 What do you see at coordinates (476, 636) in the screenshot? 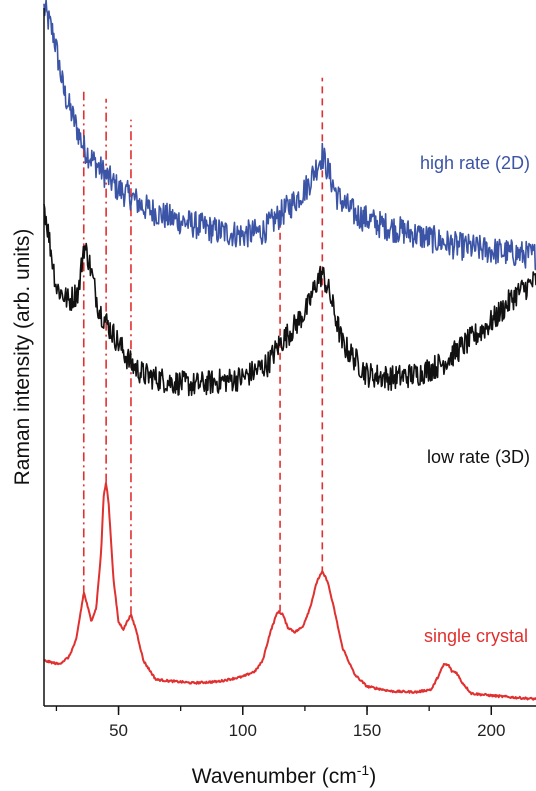
I see `annotation-single-crystal: single crystal` at bounding box center [476, 636].